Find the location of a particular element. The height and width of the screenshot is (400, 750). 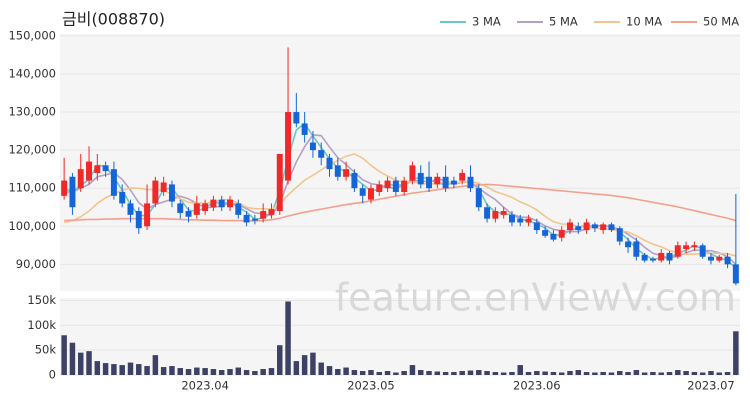

legend-label: 5 MA is located at coordinates (563, 22).